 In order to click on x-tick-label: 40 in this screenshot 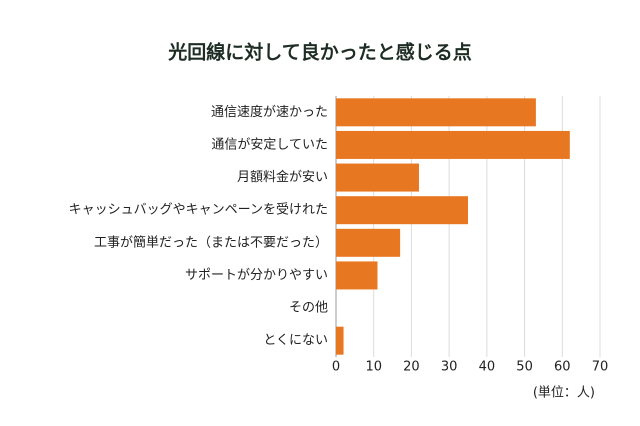, I will do `click(487, 367)`.